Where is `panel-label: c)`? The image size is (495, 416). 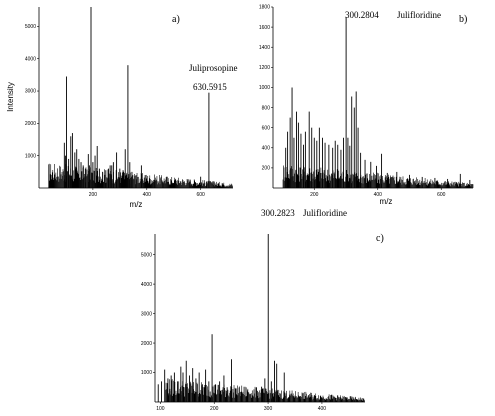 panel-label: c) is located at coordinates (380, 238).